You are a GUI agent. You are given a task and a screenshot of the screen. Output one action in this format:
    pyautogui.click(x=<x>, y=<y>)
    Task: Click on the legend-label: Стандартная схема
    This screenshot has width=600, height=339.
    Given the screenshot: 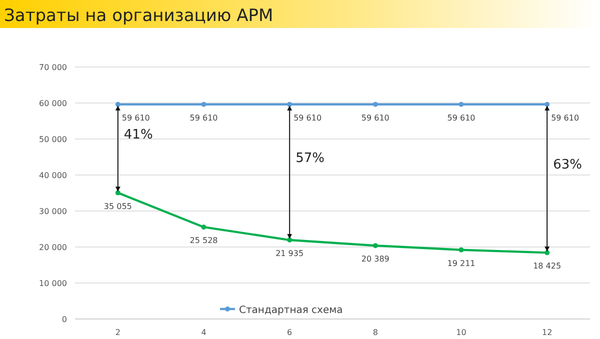 What is the action you would take?
    pyautogui.click(x=291, y=310)
    